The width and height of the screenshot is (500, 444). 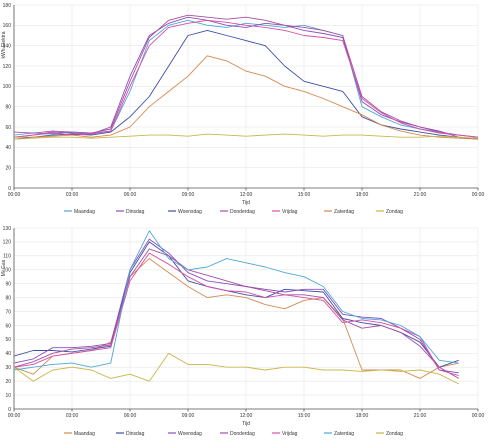 I want to click on y-tick-label: 140, so click(x=7, y=46).